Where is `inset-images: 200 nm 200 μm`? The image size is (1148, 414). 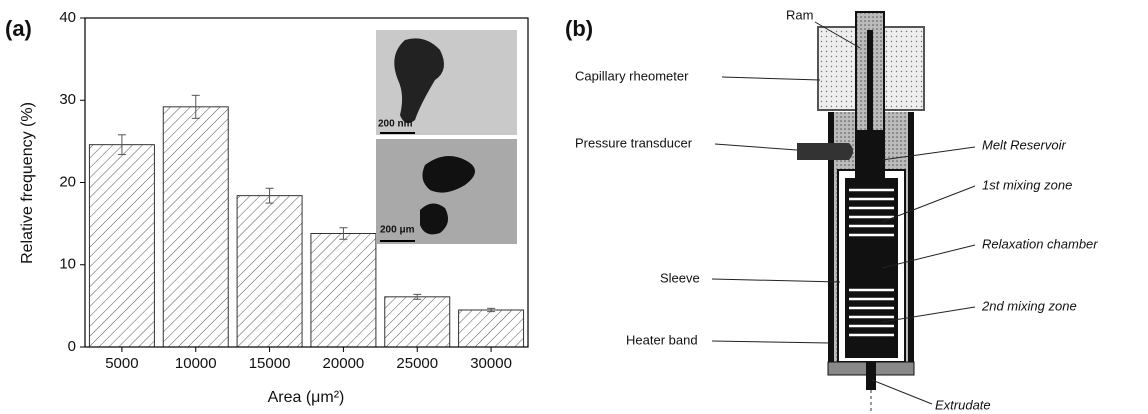
inset-images: 200 nm 200 μm is located at coordinates (446, 137).